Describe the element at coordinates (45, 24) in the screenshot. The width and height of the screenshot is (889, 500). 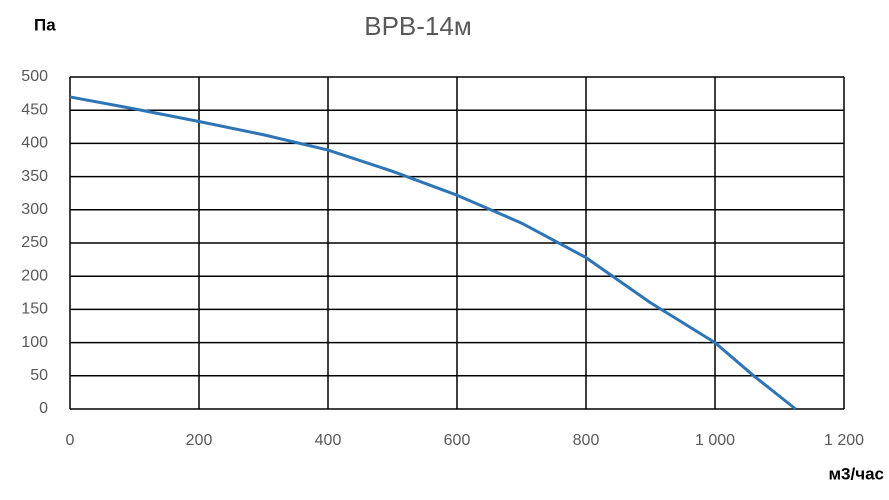
I see `y-axis-label: Па` at that location.